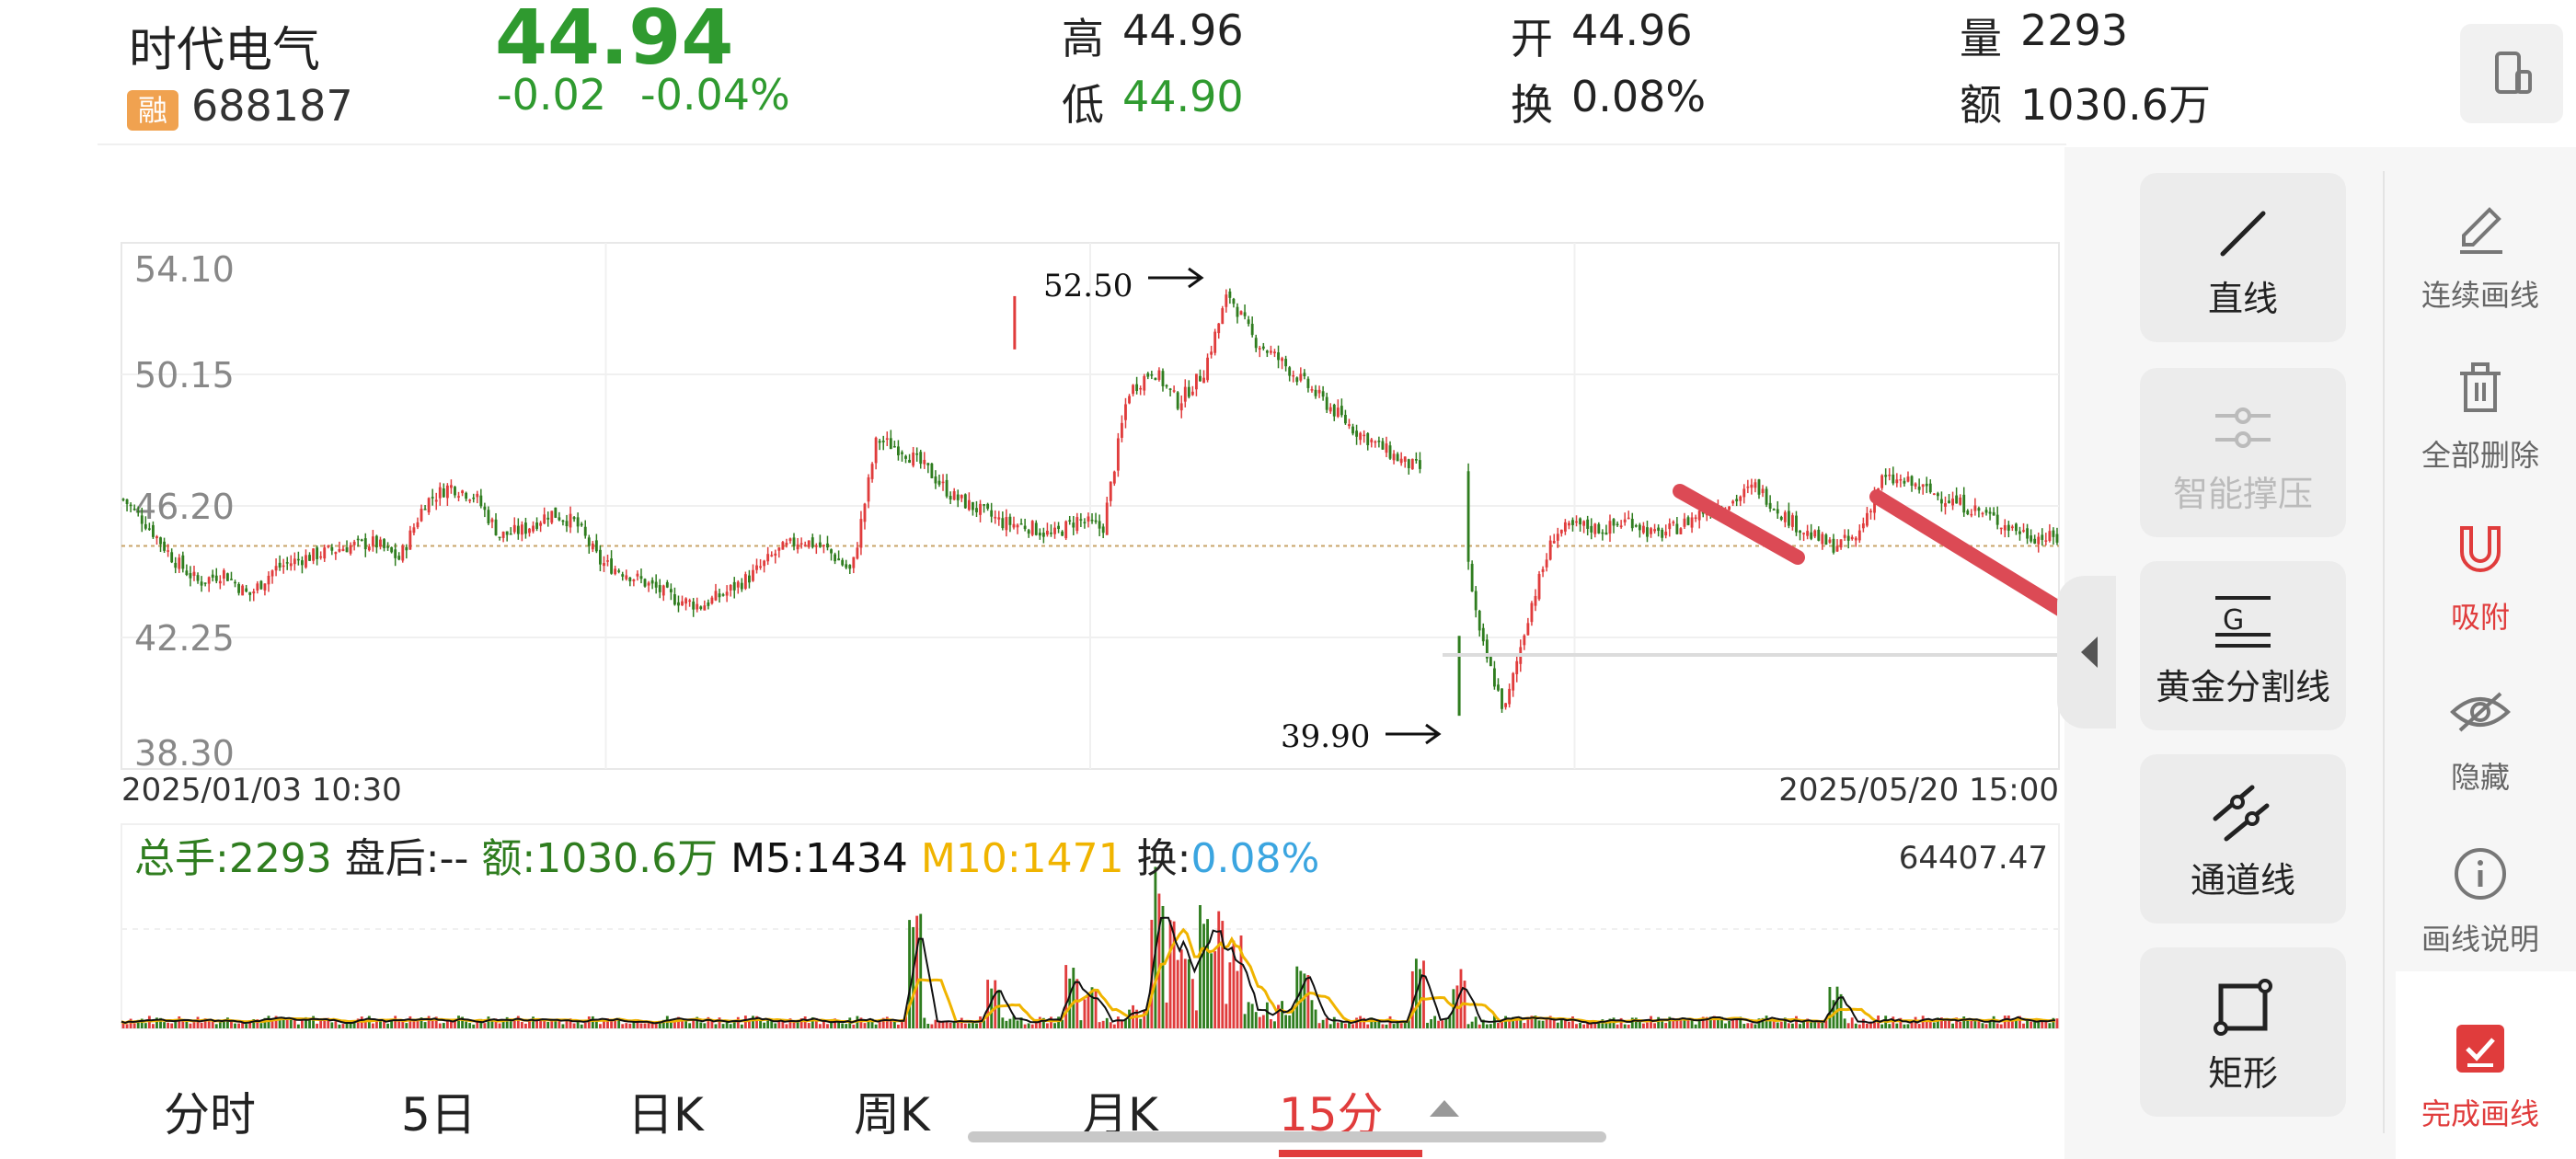 This screenshot has height=1159, width=2576. Describe the element at coordinates (1632, 30) in the screenshot. I see `open-value: 44.96` at that location.